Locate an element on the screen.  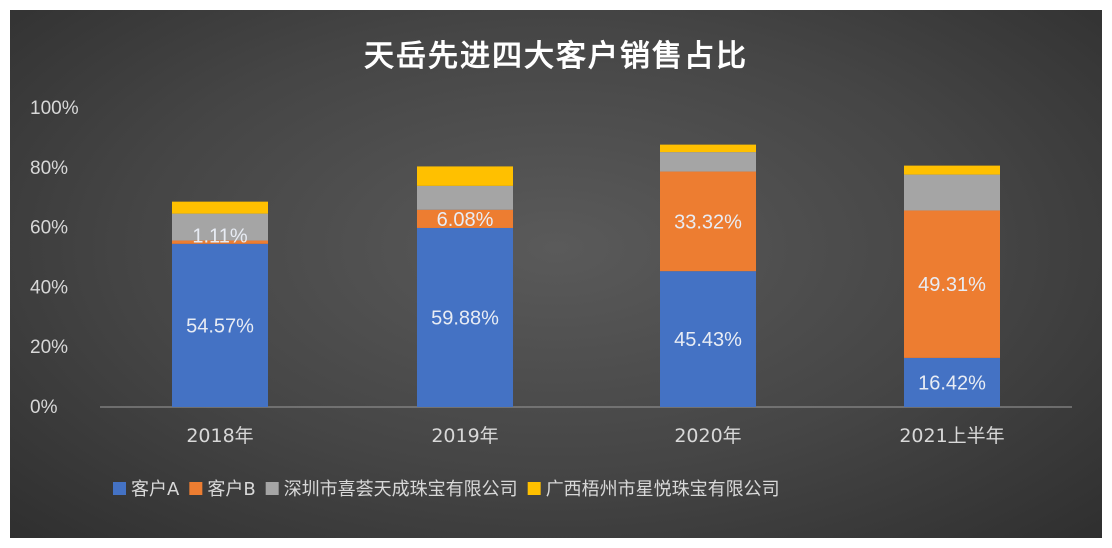
legend-item-label: 客户A is located at coordinates (155, 489).